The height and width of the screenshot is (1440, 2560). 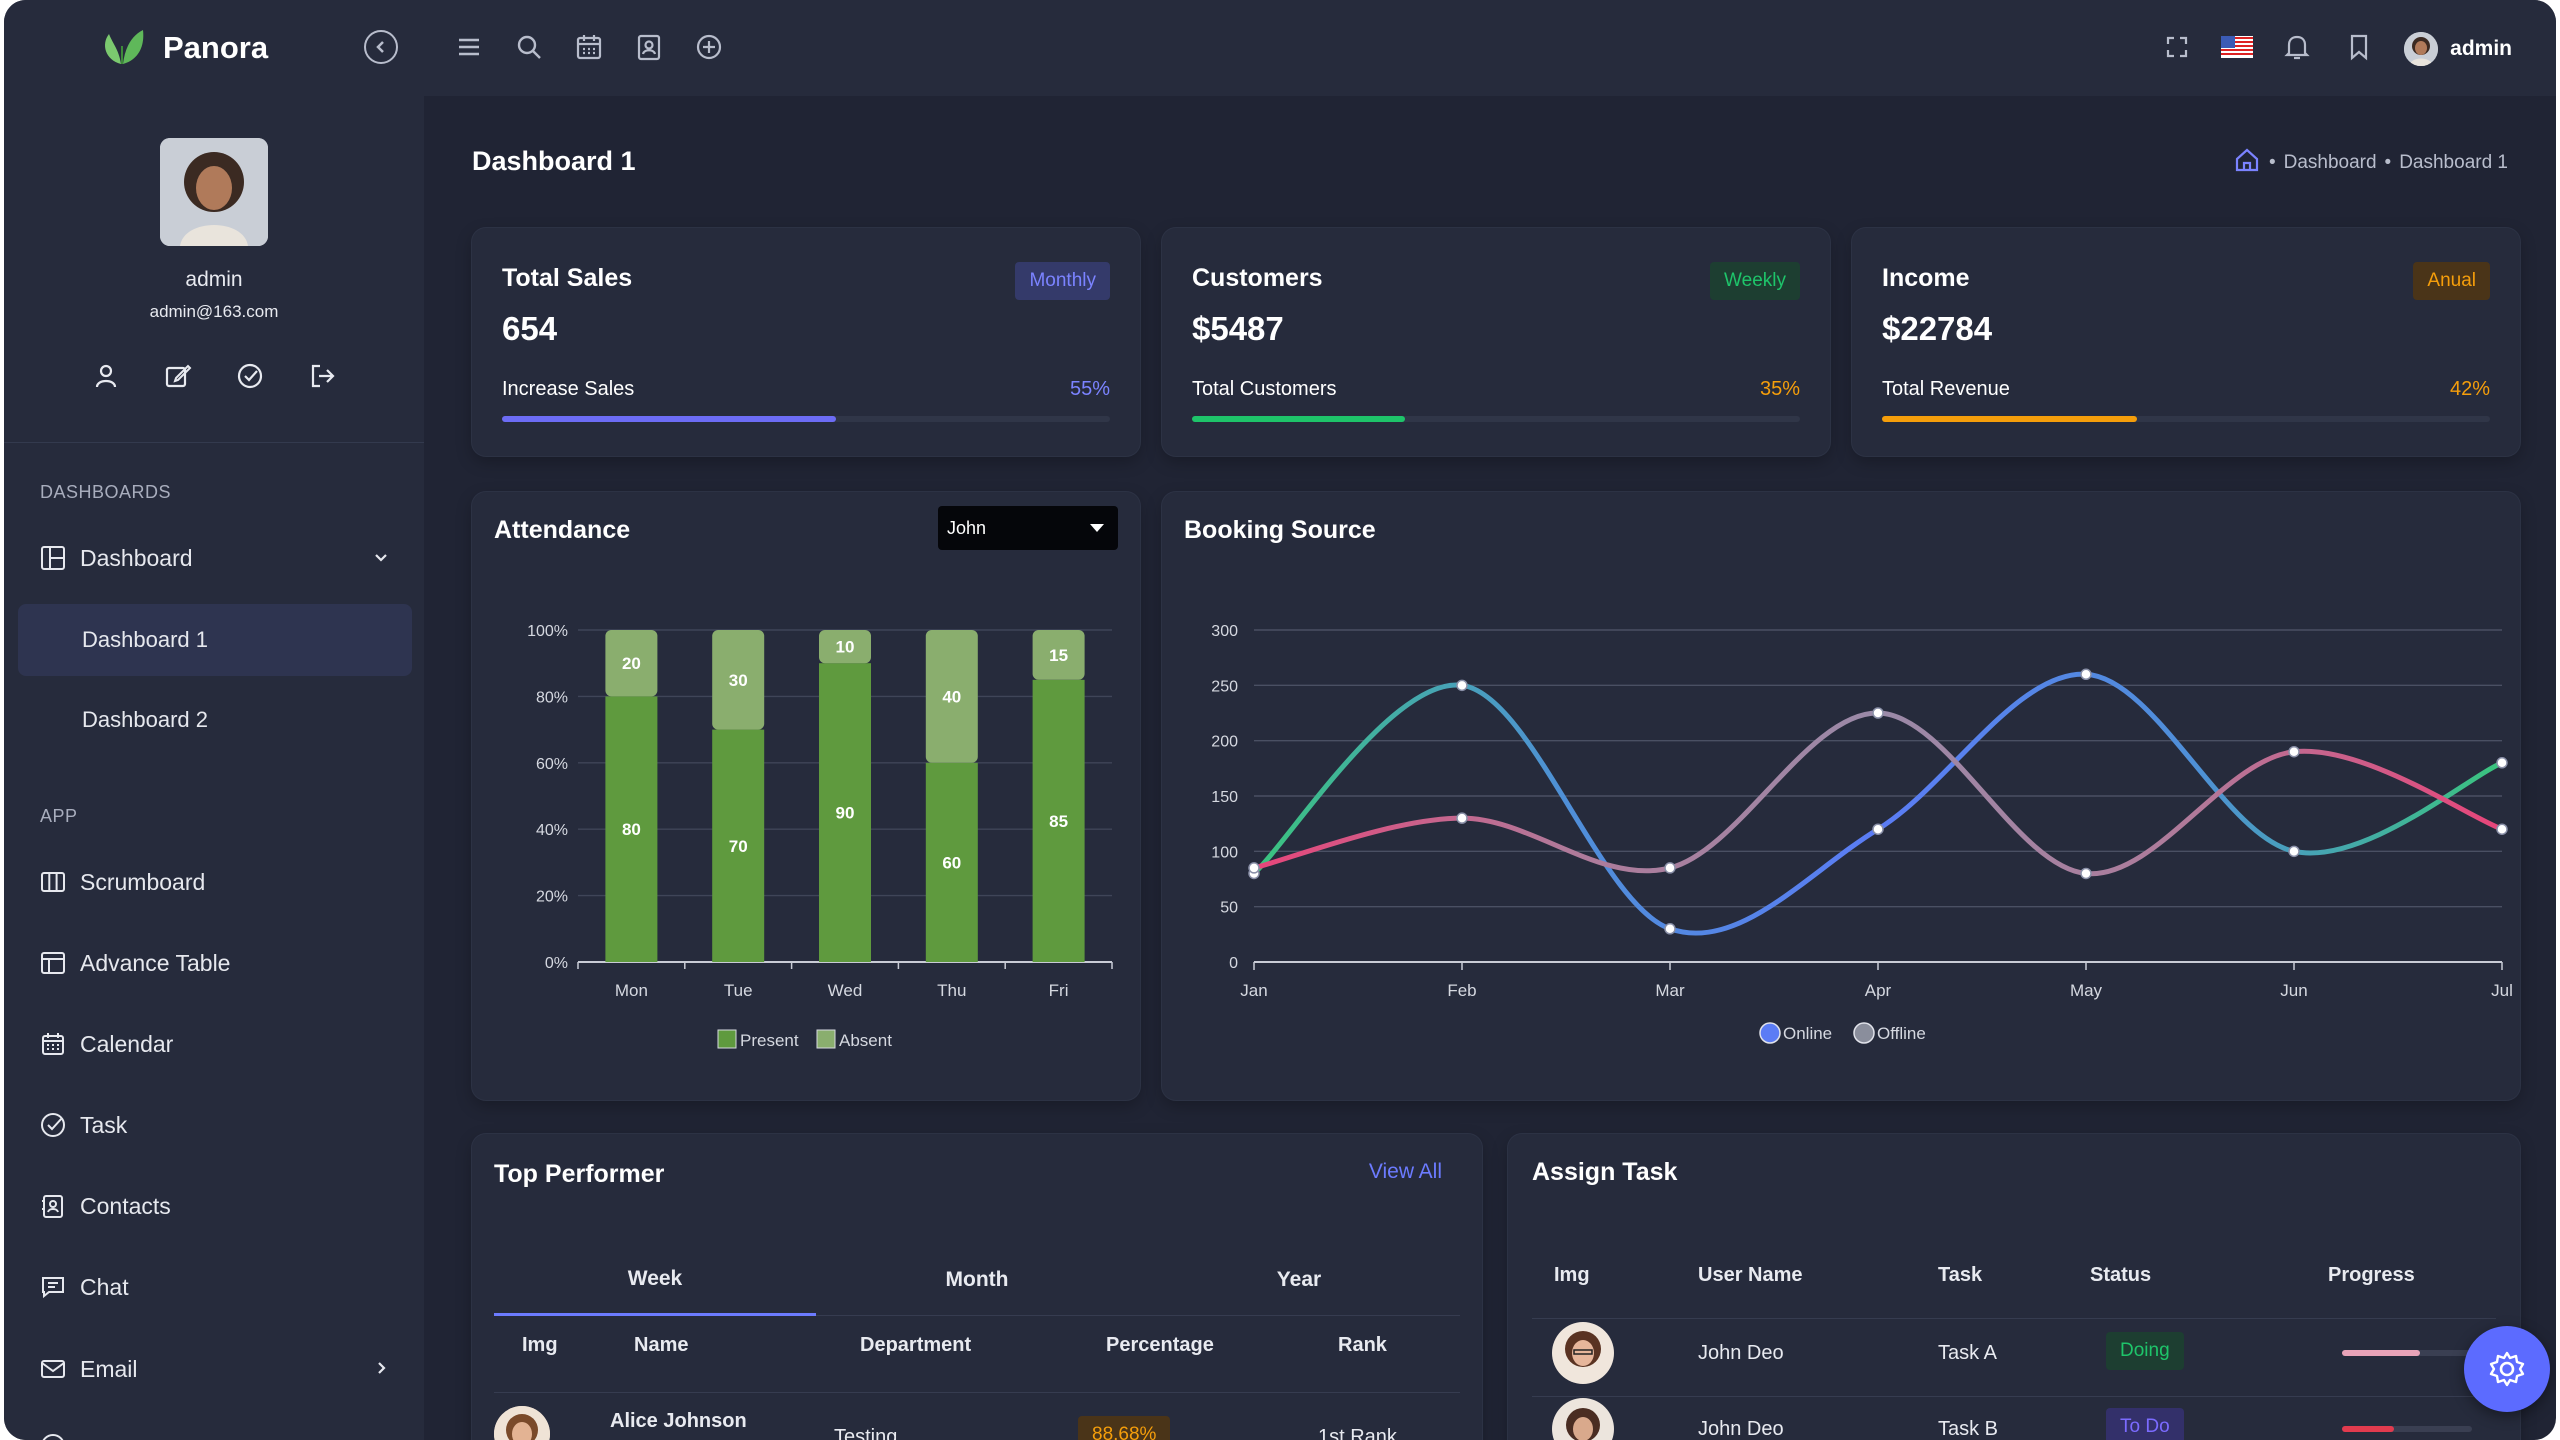 I want to click on data-label: 90, so click(x=845, y=813).